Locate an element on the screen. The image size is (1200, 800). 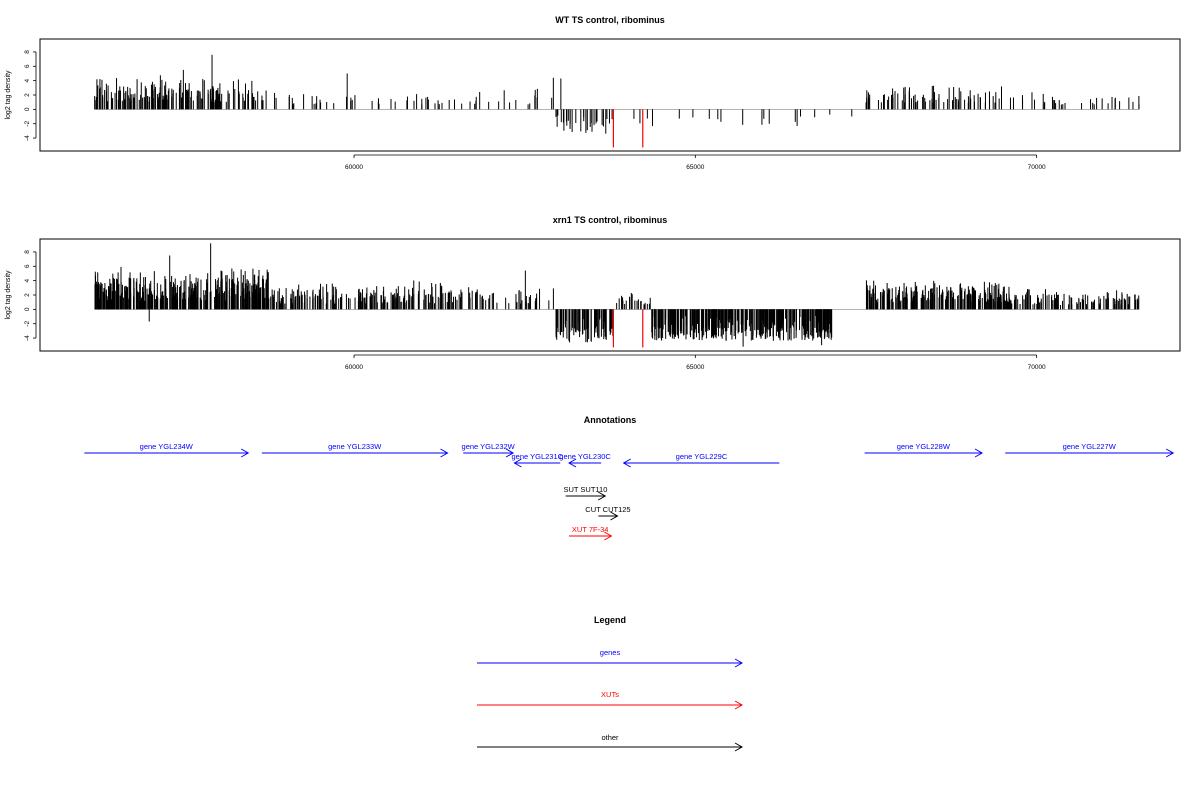
legend-title: Legend is located at coordinates (610, 620).